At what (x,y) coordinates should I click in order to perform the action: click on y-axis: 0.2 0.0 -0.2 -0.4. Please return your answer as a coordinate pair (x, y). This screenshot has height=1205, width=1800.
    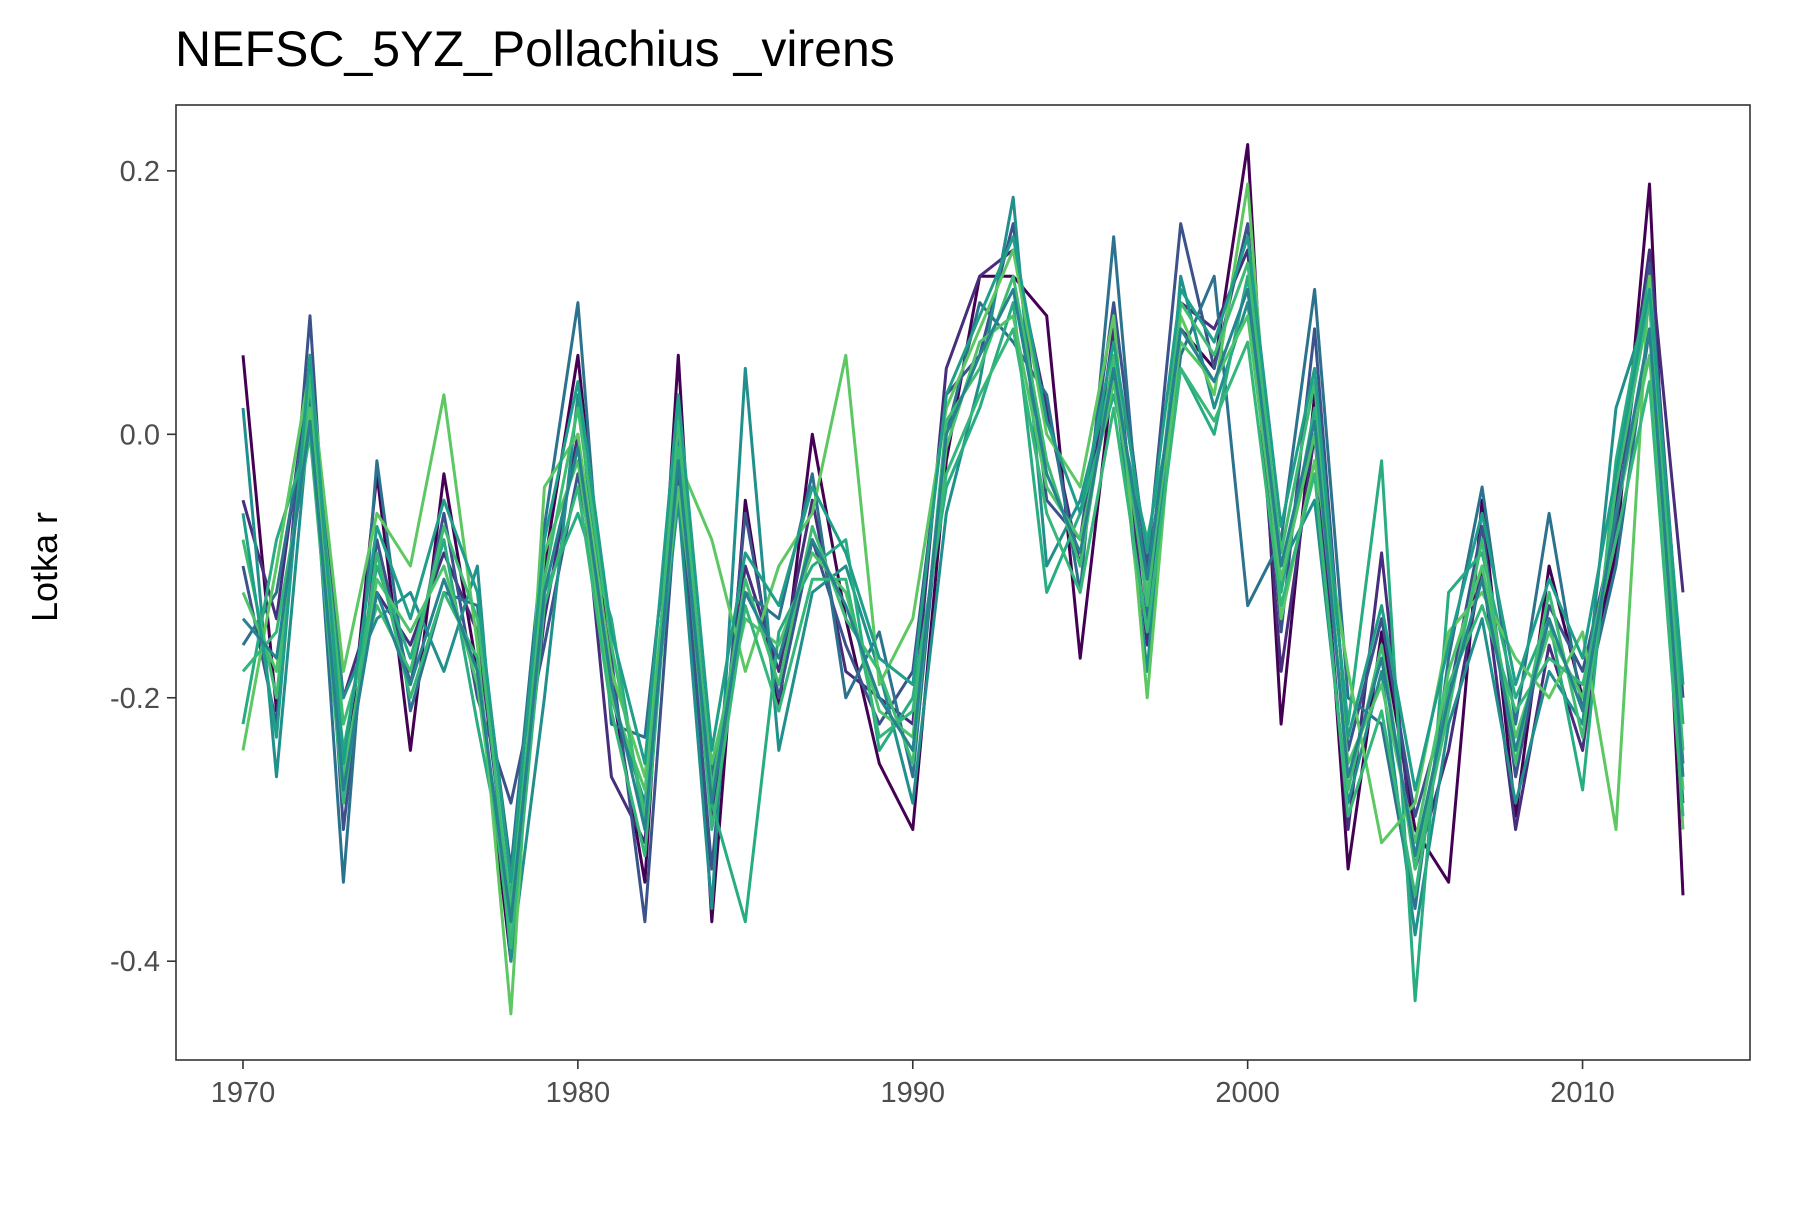
    Looking at the image, I should click on (143, 567).